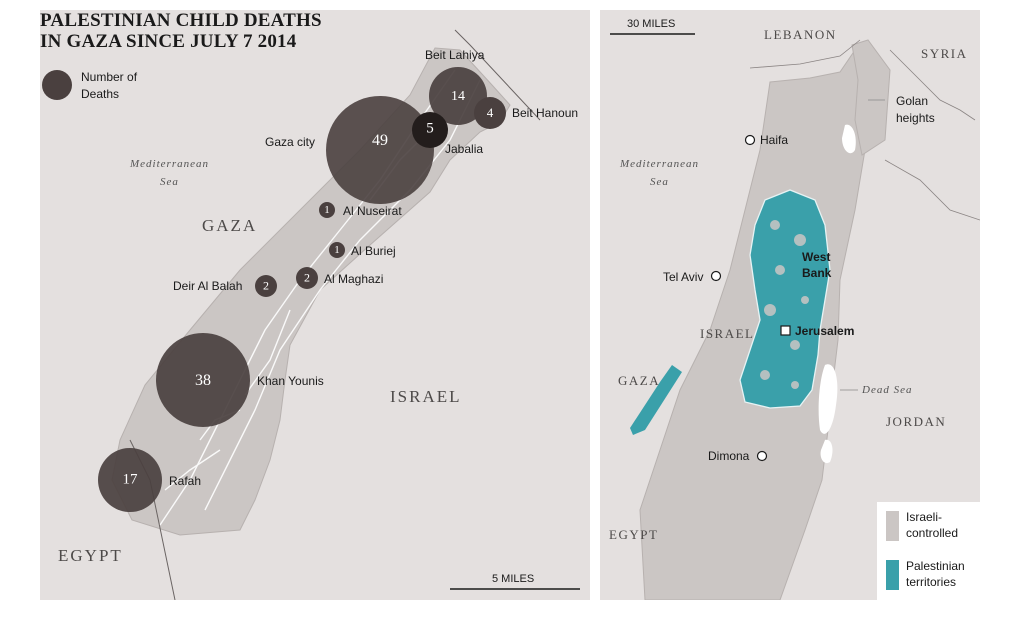 This screenshot has width=1026, height=621. I want to click on label-mediterranean-sea-right: Mediterranean Sea, so click(659, 173).